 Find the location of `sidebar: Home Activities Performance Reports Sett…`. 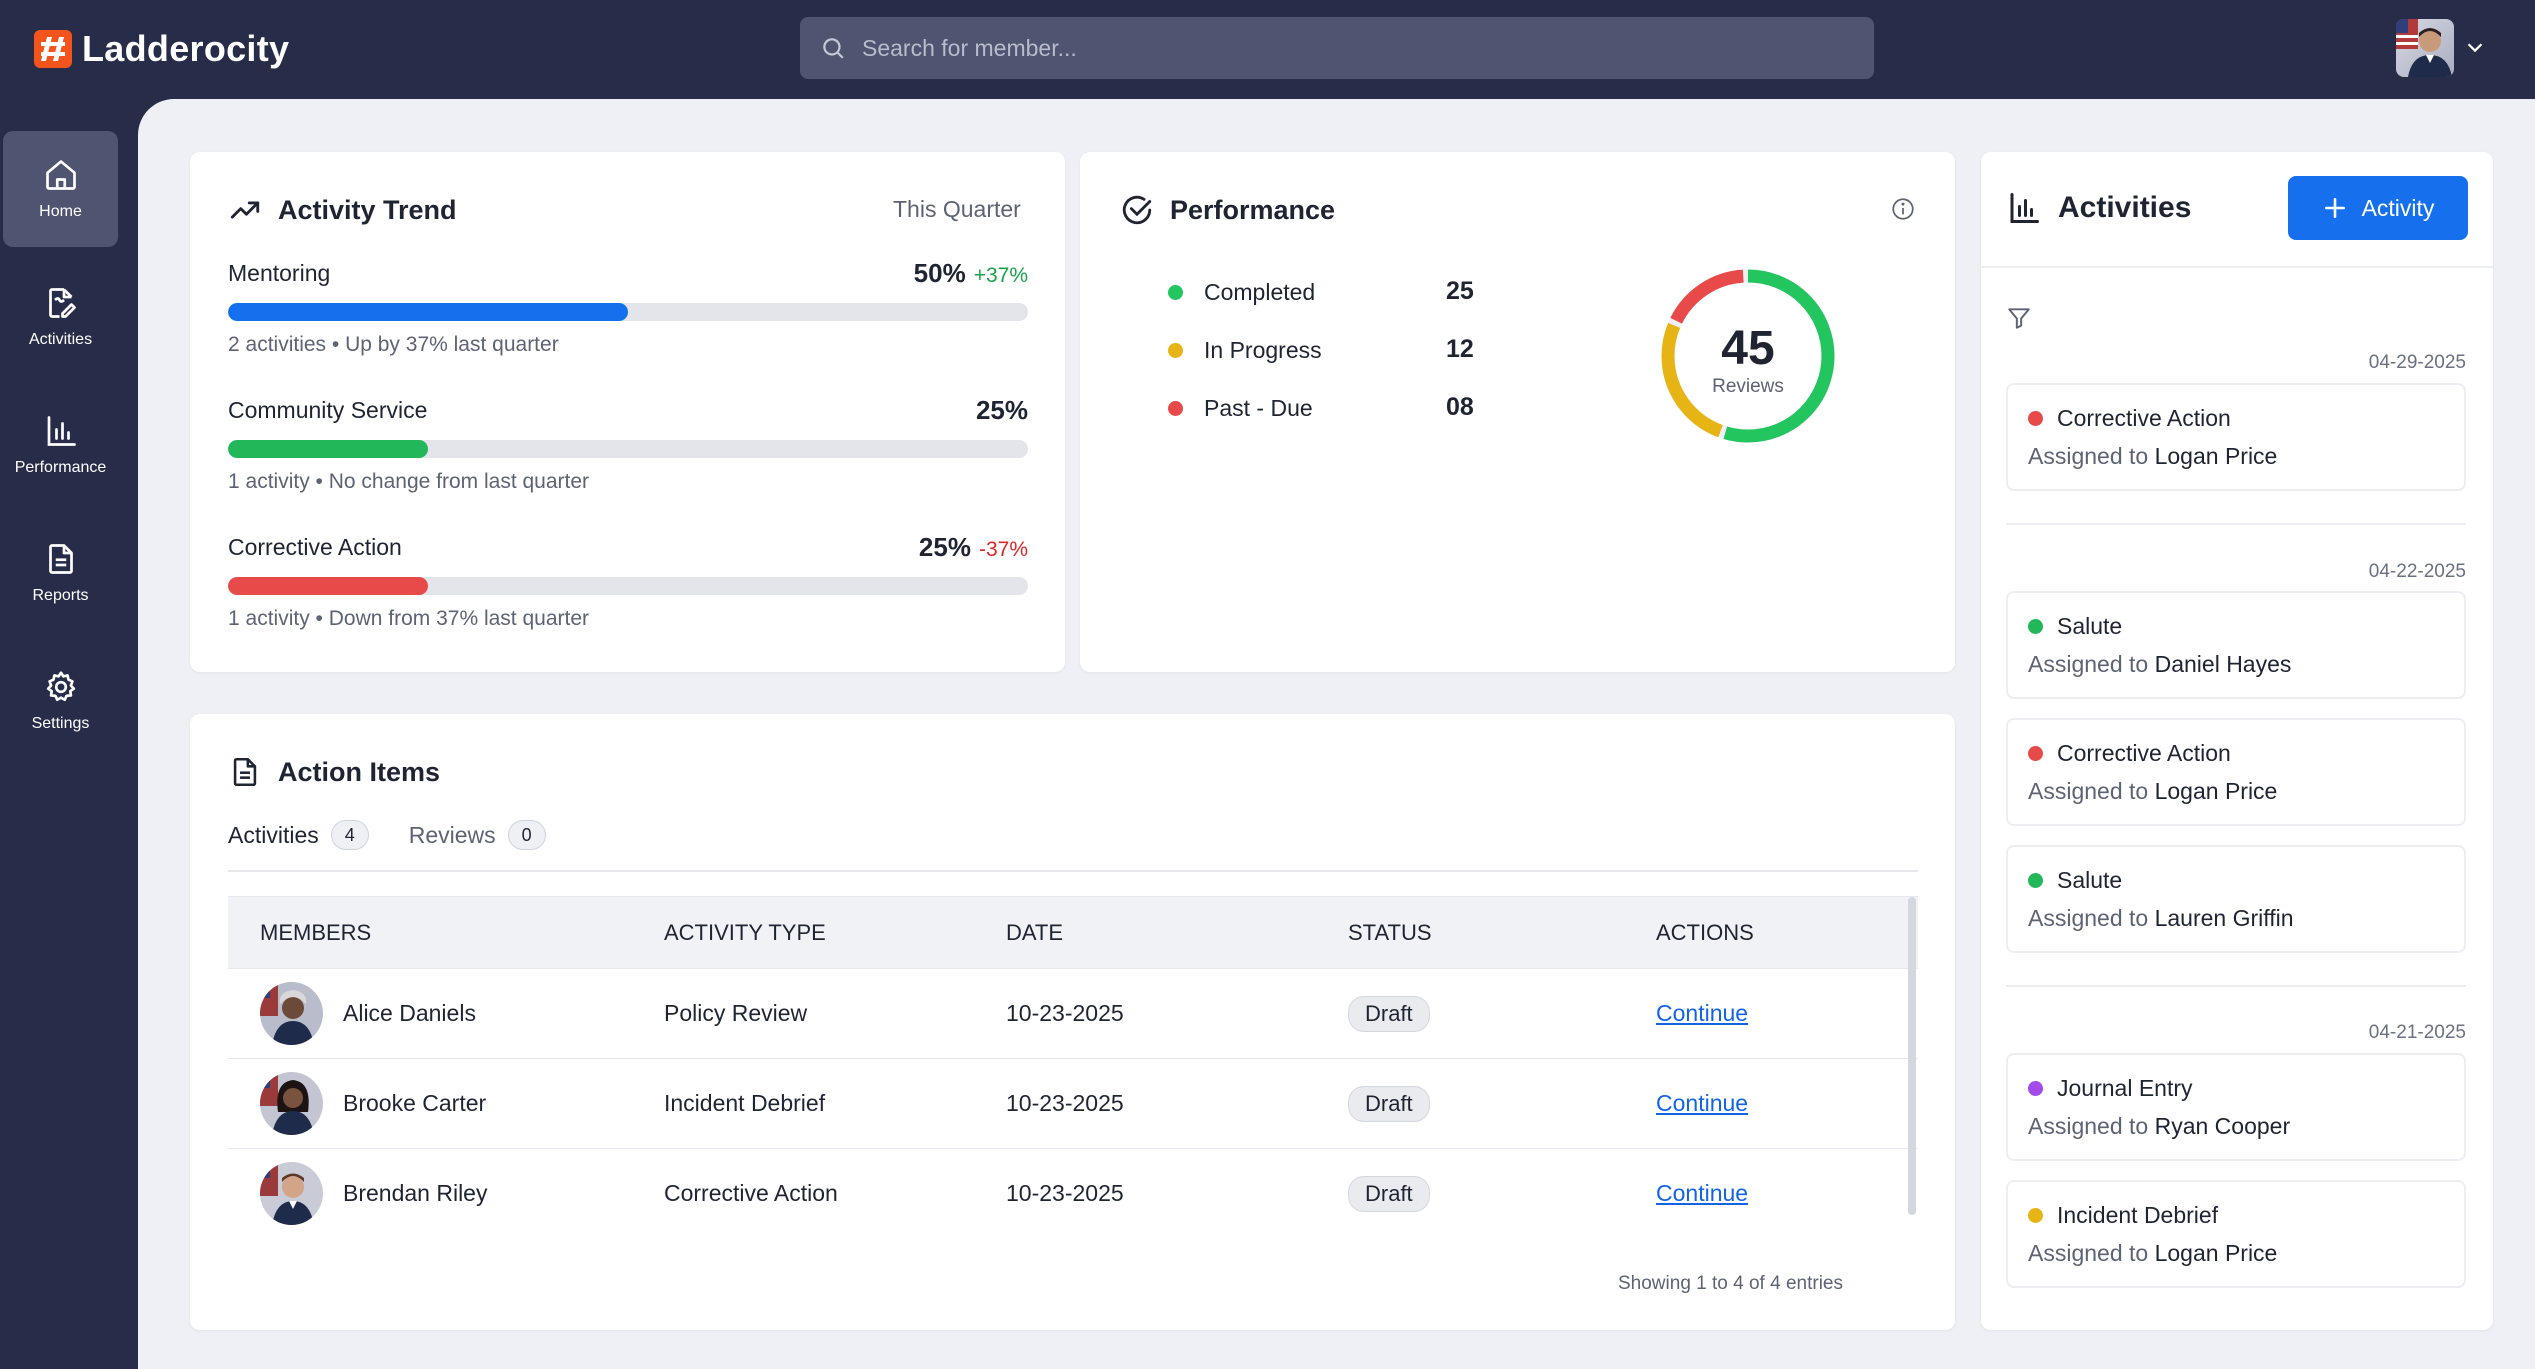

sidebar: Home Activities Performance Reports Sett… is located at coordinates (69, 734).